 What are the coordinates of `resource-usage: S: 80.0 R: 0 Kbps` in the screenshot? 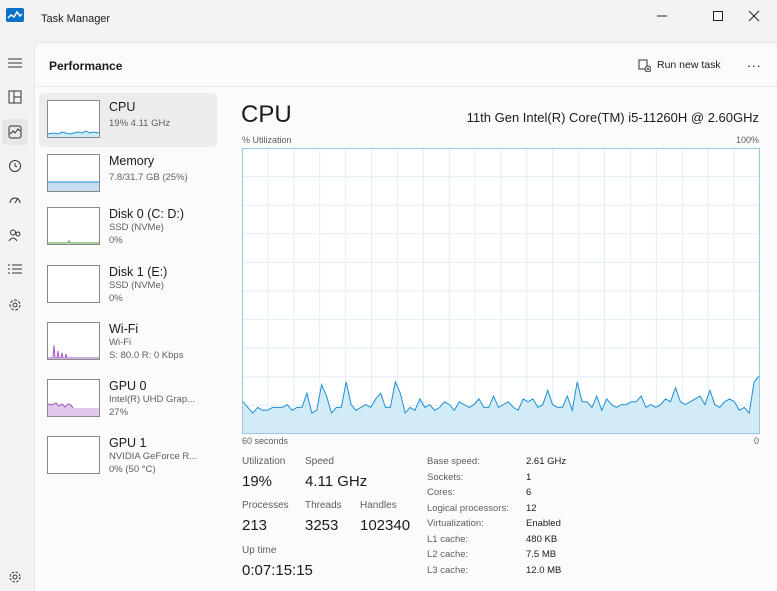 It's located at (146, 355).